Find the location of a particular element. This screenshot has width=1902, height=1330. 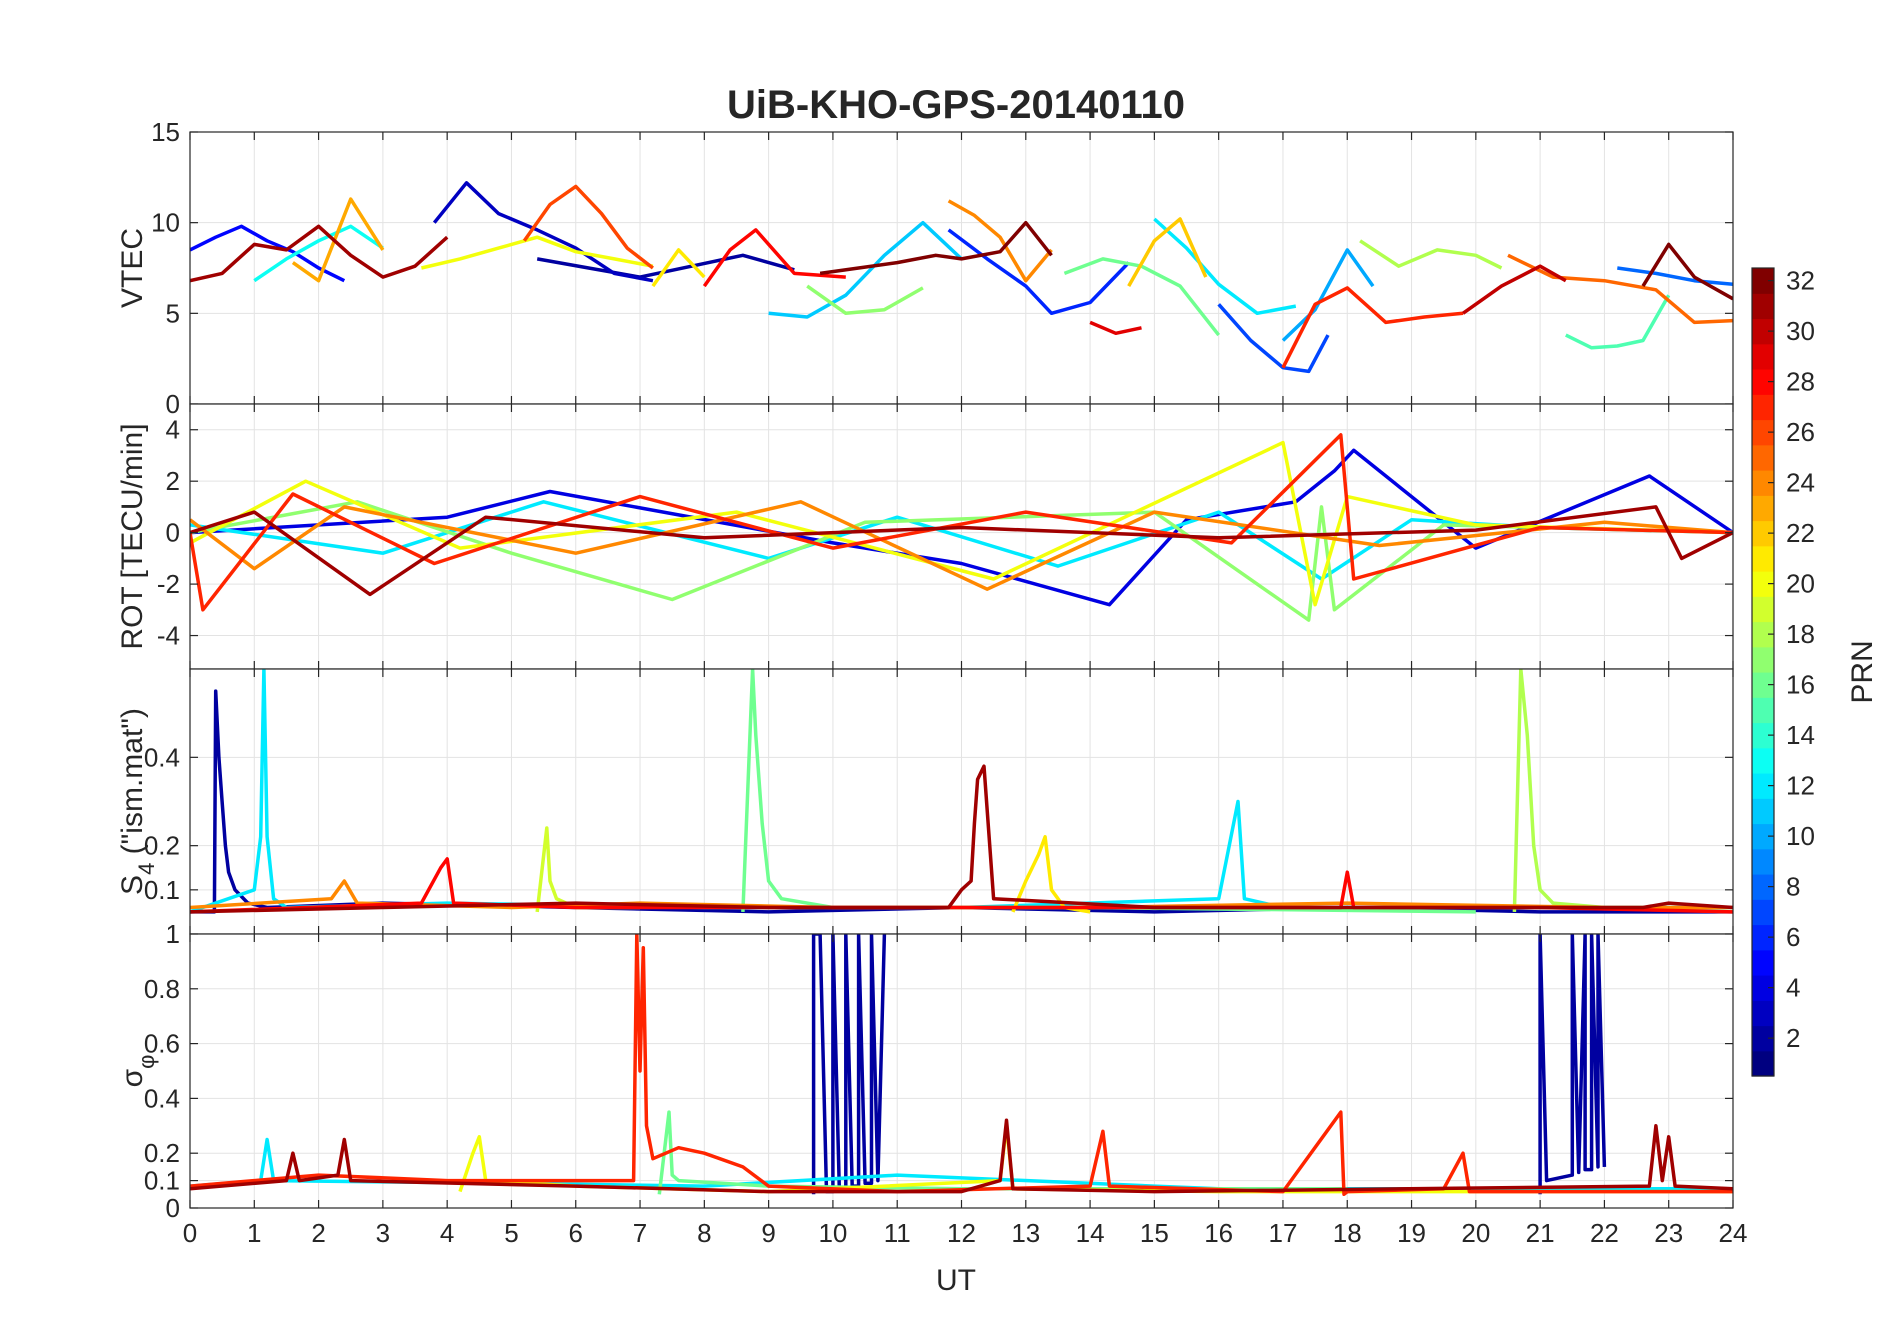

x-tick-label: 24 is located at coordinates (1733, 1233).